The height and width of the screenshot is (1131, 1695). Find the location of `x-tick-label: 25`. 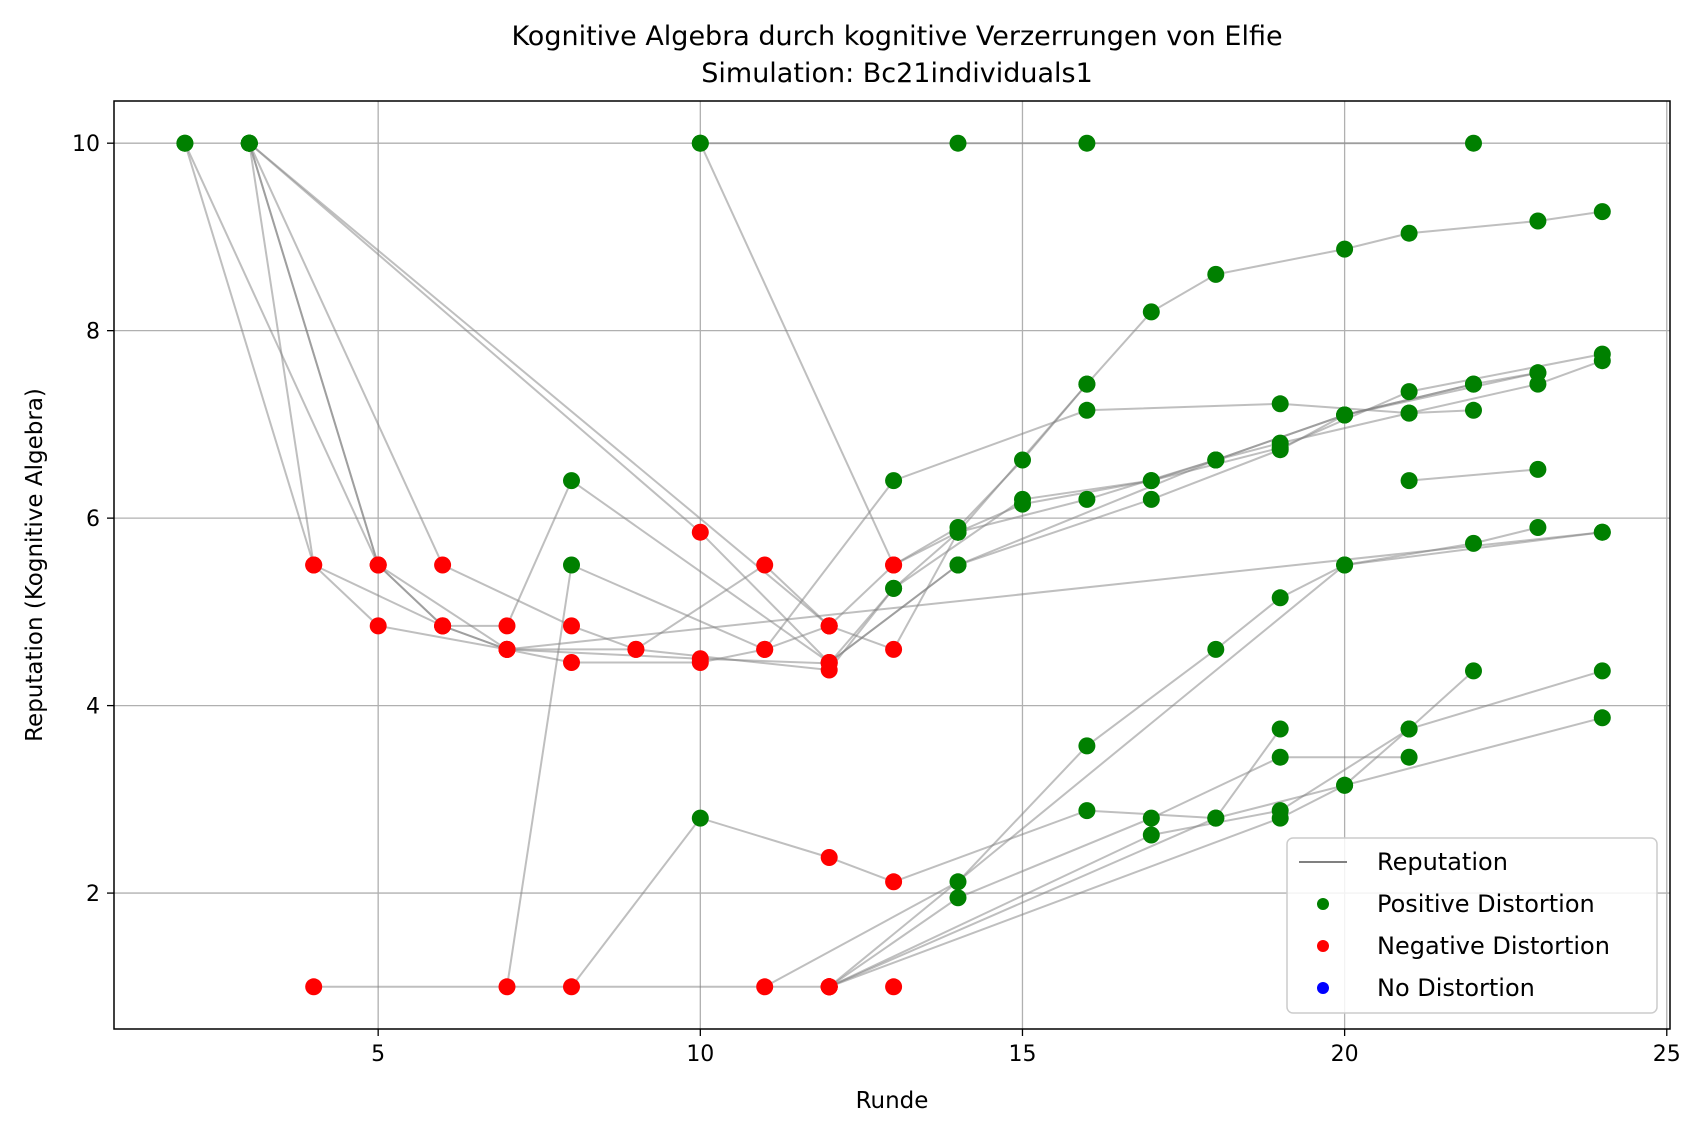

x-tick-label: 25 is located at coordinates (1667, 1054).